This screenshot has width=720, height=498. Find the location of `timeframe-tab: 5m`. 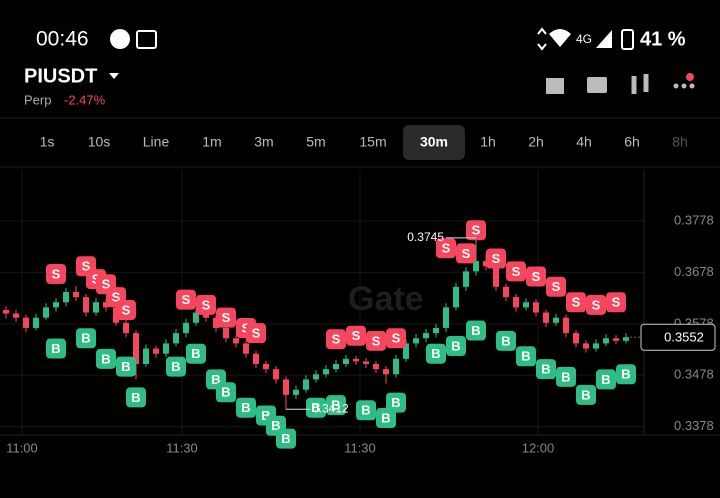

timeframe-tab: 5m is located at coordinates (315, 142).